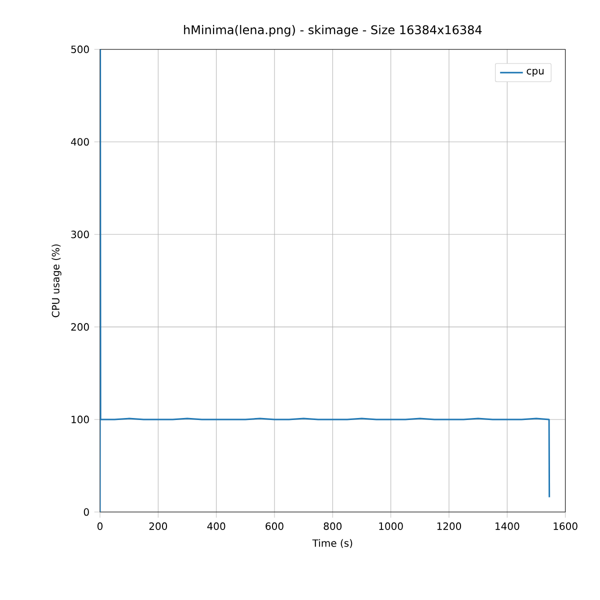 This screenshot has height=600, width=600. Describe the element at coordinates (57, 281) in the screenshot. I see `y-axis-title: CPU usage (%)` at that location.